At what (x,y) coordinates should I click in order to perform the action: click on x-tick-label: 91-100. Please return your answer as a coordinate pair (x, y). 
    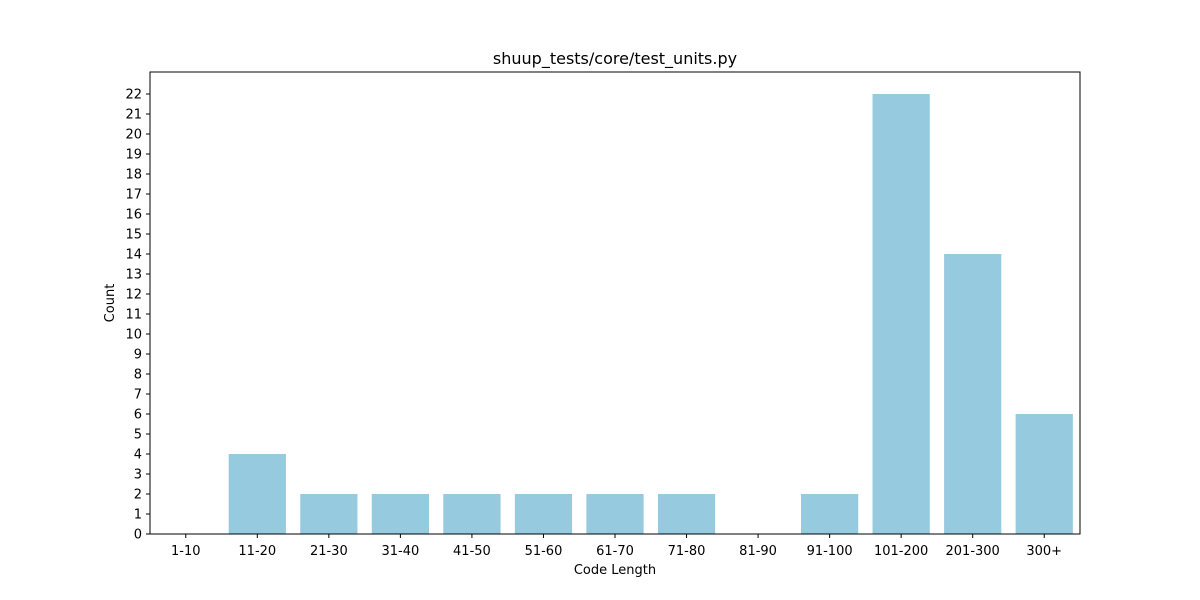
    Looking at the image, I should click on (830, 551).